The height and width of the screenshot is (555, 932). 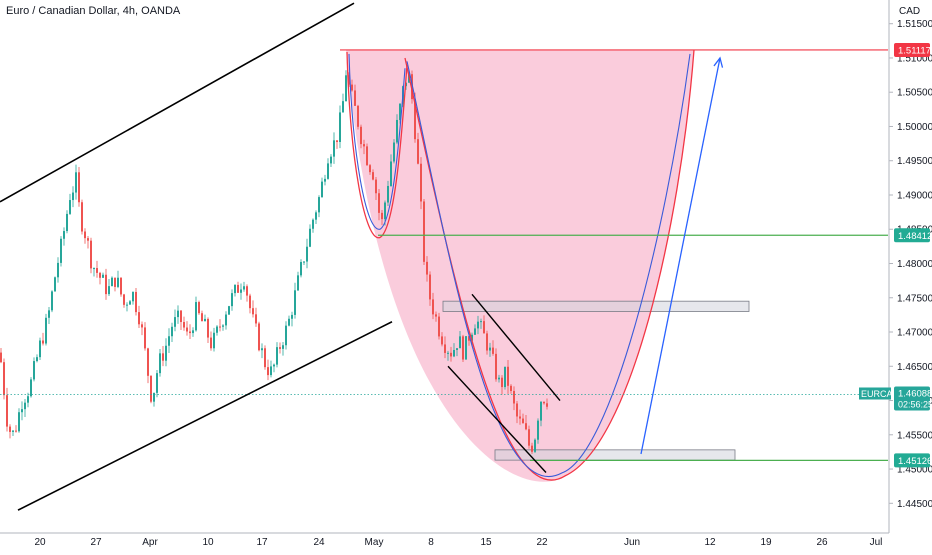 I want to click on y-tick-label: 1.45000, so click(x=914, y=470).